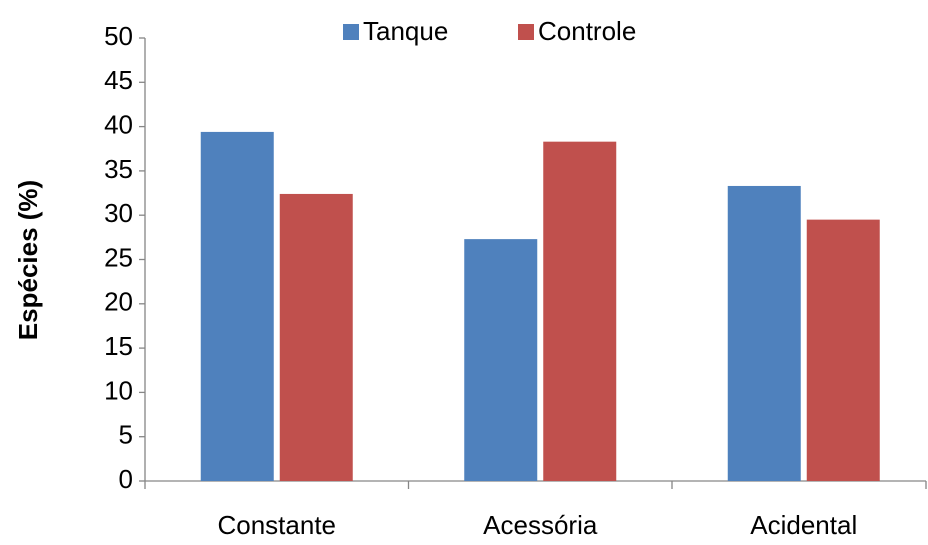  I want to click on x-tick-label: Acessória, so click(540, 525).